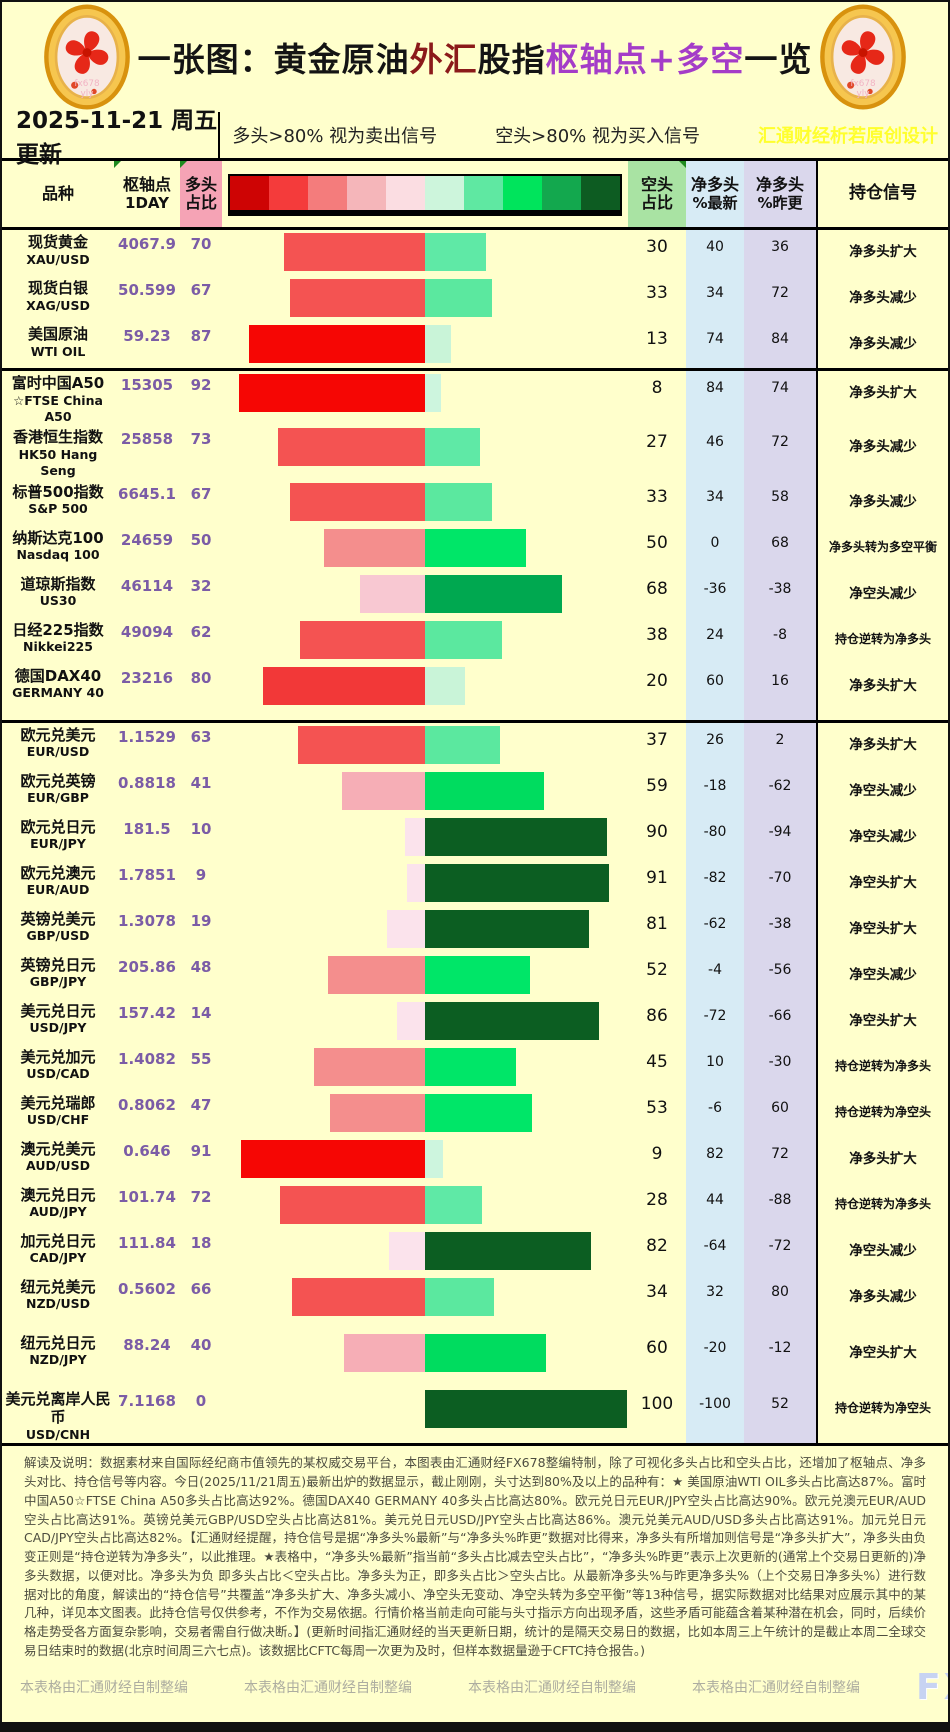 The height and width of the screenshot is (1732, 950). Describe the element at coordinates (780, 548) in the screenshot. I see `net-long-prev-value: 68` at that location.